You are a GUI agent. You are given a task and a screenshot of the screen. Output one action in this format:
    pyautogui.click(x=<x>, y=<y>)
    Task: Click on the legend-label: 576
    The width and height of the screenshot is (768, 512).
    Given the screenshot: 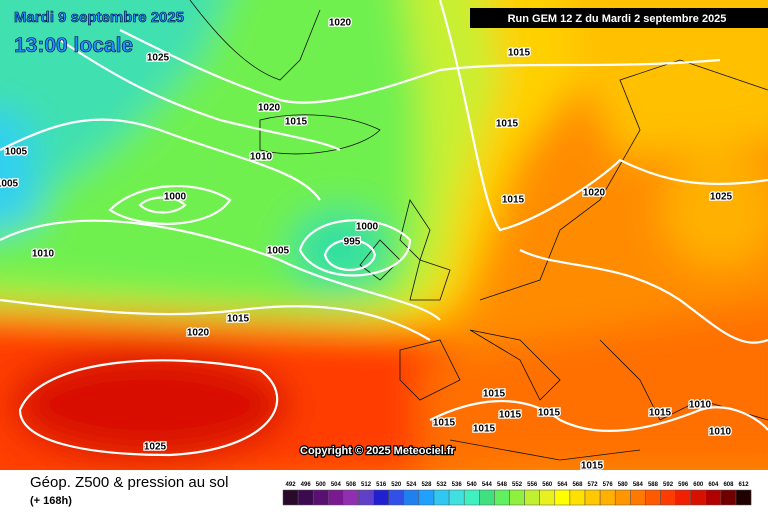 What is the action you would take?
    pyautogui.click(x=608, y=485)
    